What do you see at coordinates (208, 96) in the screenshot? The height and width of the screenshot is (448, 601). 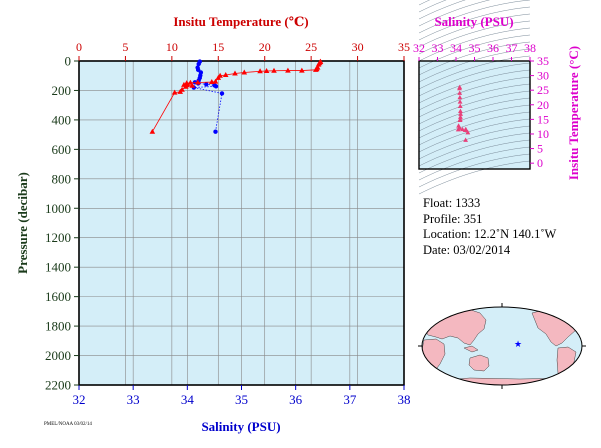 I see `salinity-line` at bounding box center [208, 96].